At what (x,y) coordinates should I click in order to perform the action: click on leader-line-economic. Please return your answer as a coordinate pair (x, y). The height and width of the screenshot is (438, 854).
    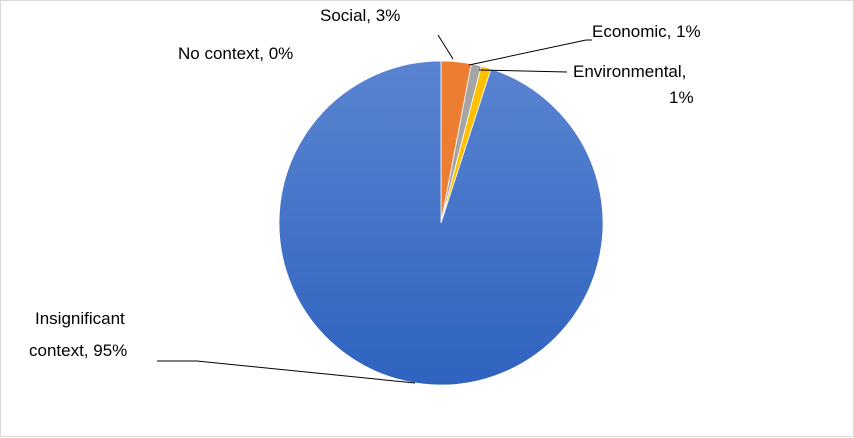
    Looking at the image, I should click on (530, 52).